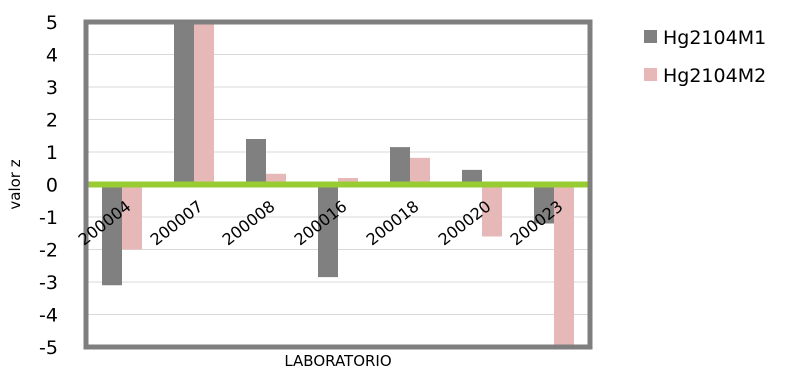 The height and width of the screenshot is (369, 786). Describe the element at coordinates (48, 283) in the screenshot. I see `y-tick-label: -3` at that location.